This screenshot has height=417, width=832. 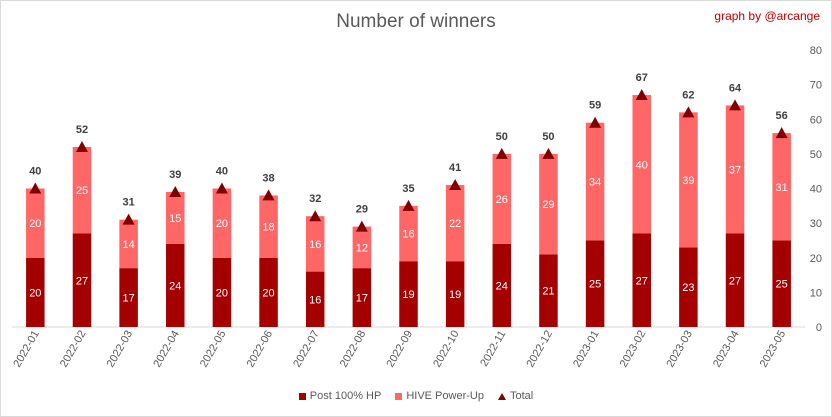 I want to click on bar-label-powerup: 31, so click(x=782, y=188).